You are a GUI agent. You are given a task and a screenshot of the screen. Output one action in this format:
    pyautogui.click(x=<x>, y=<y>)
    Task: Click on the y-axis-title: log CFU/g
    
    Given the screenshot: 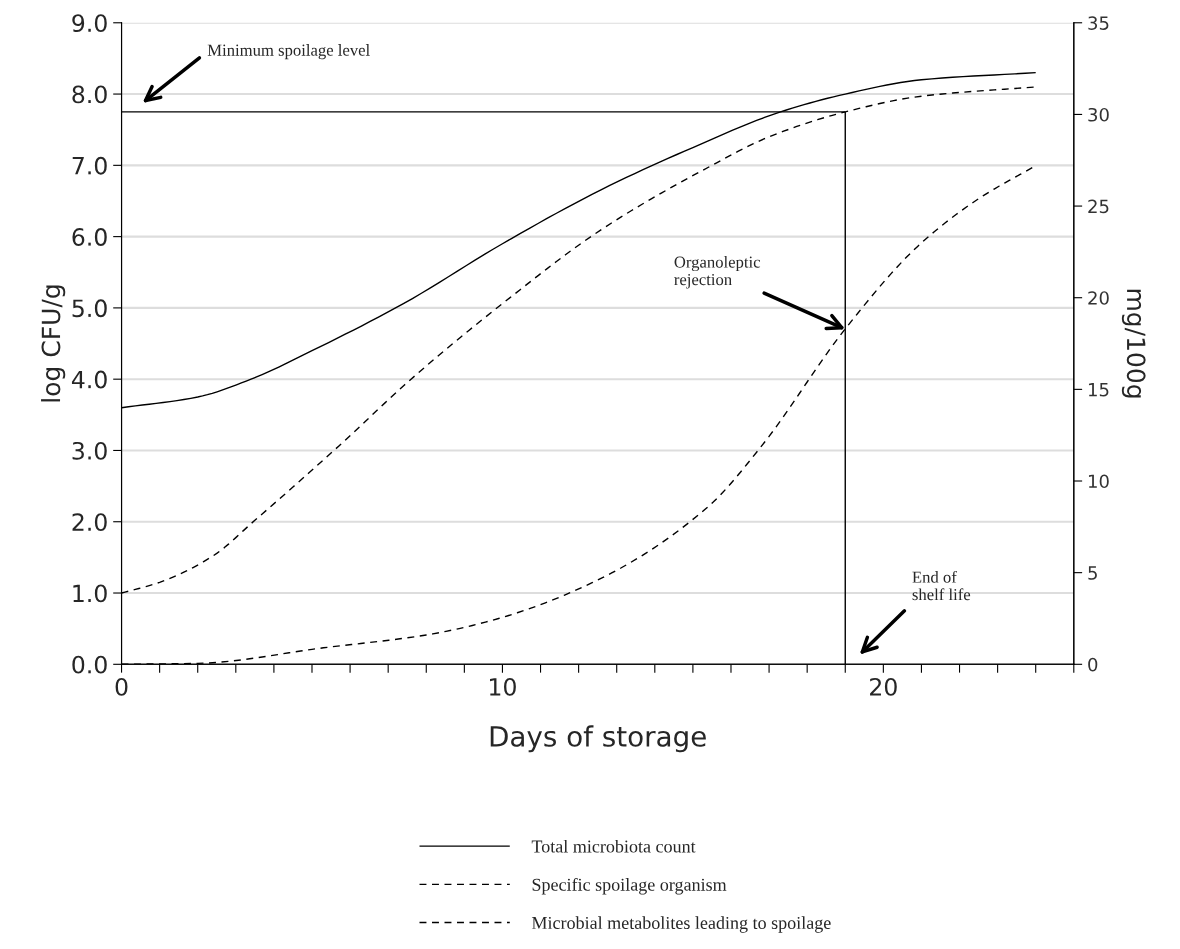 What is the action you would take?
    pyautogui.click(x=53, y=343)
    